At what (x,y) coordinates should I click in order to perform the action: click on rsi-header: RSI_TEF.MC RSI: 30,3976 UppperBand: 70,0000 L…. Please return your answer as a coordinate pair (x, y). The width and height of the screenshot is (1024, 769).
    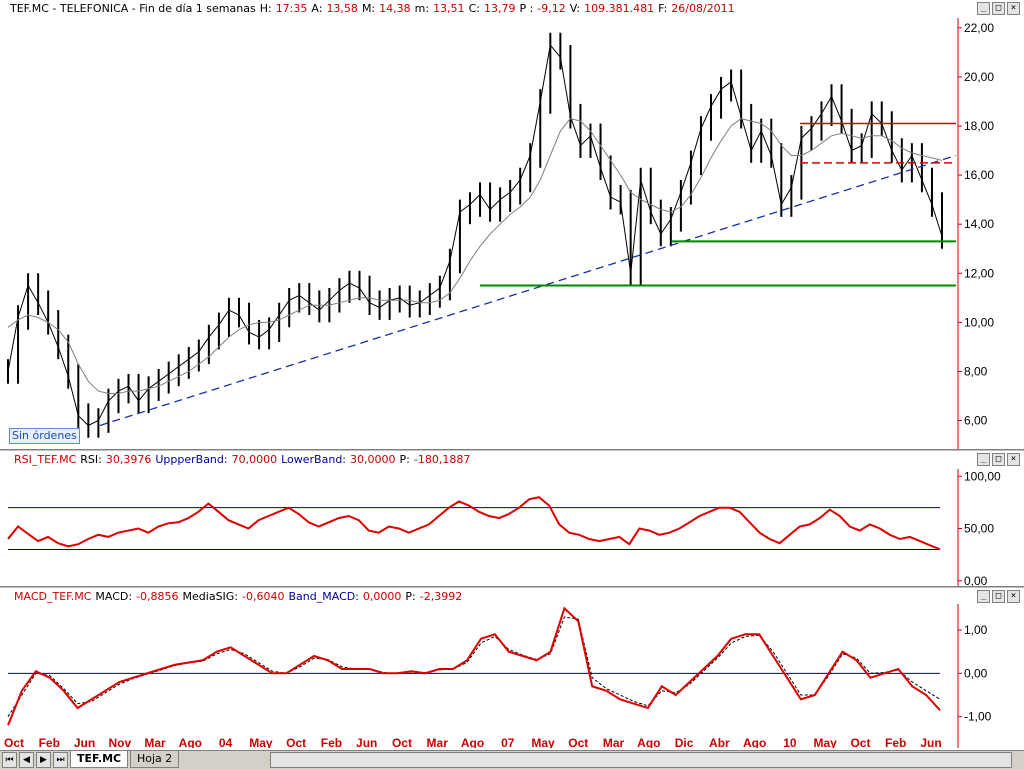
    Looking at the image, I should click on (512, 460).